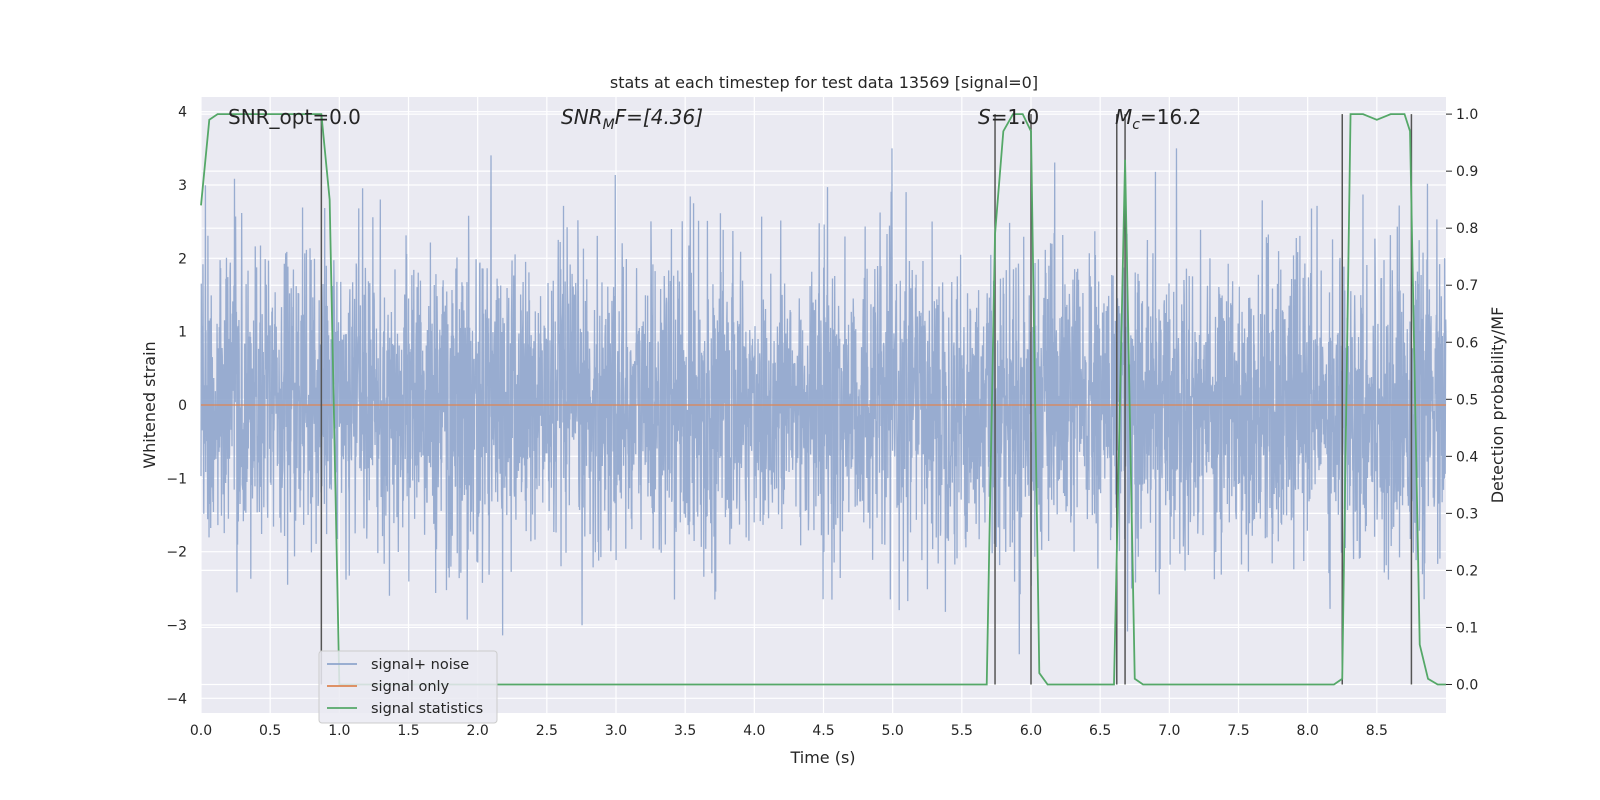  Describe the element at coordinates (659, 117) in the screenshot. I see `annotation-snr-mf-rest: F=[4.36]` at that location.